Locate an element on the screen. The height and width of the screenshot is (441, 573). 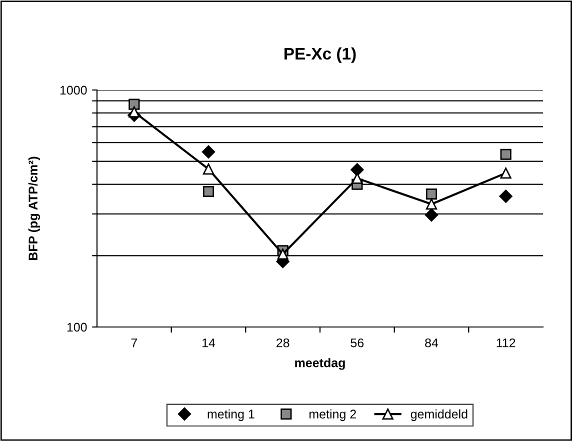
x-tick-label: 28 is located at coordinates (283, 343).